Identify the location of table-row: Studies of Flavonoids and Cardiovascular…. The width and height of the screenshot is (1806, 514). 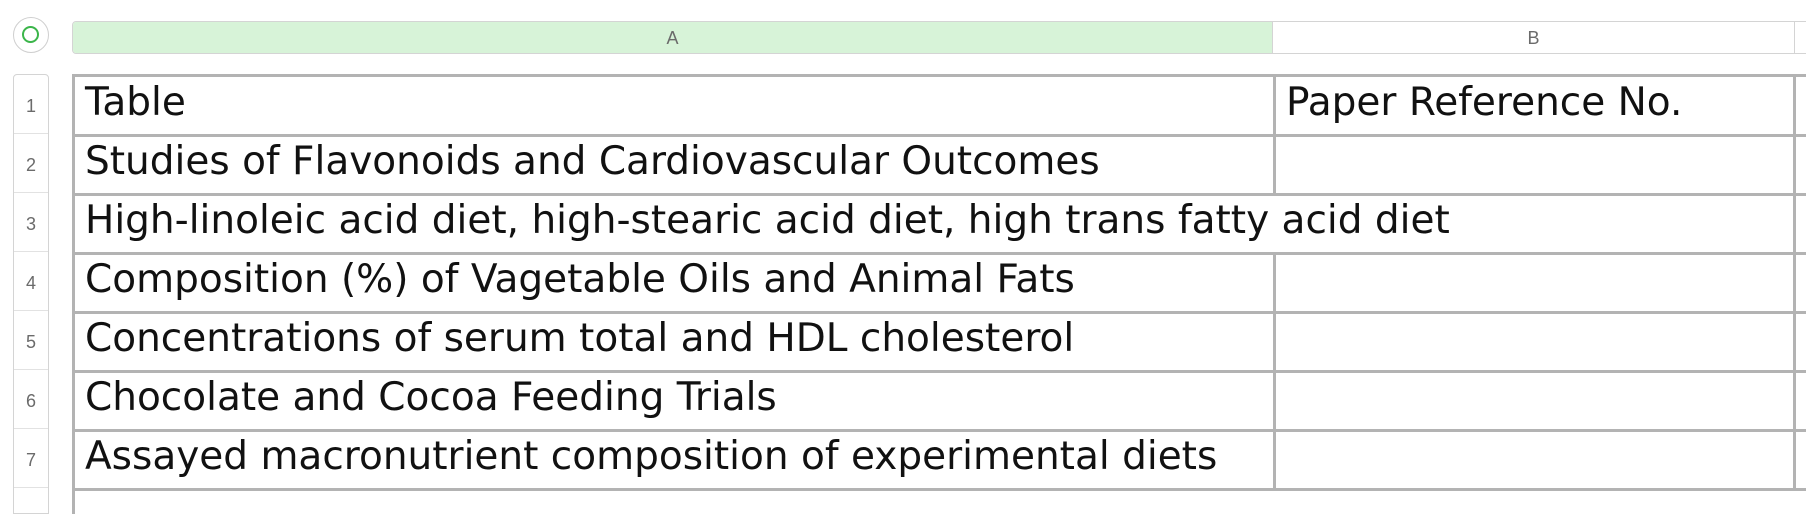
(940, 166).